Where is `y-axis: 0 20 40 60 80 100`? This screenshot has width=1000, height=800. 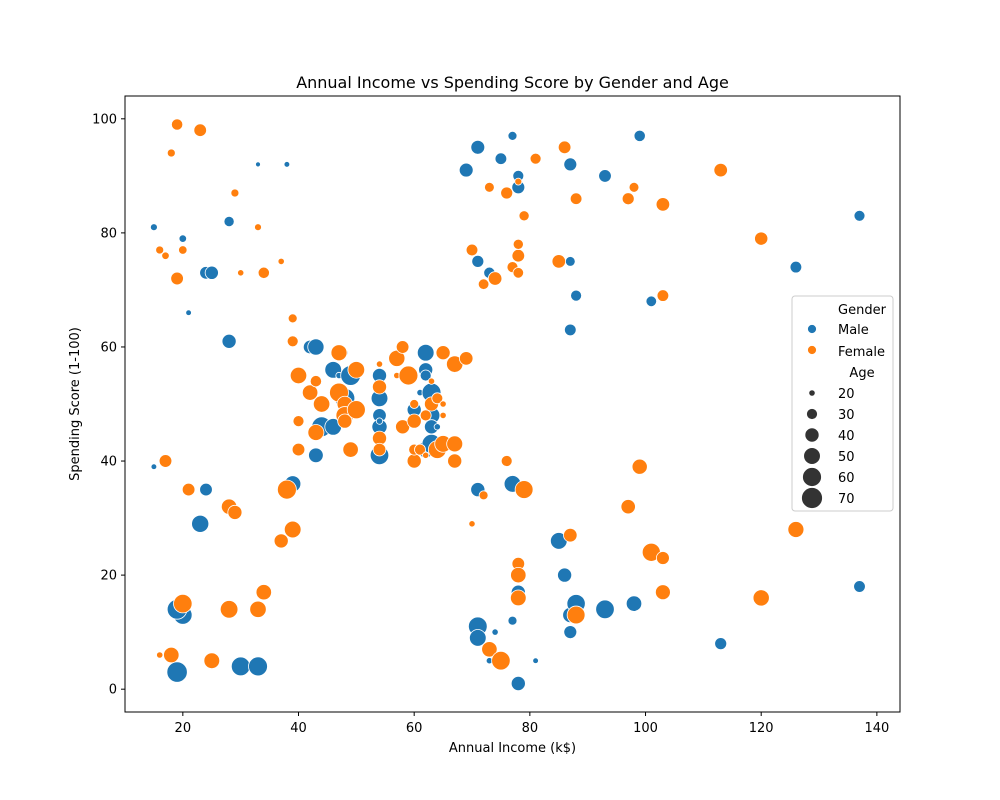
y-axis: 0 20 40 60 80 100 is located at coordinates (108, 405).